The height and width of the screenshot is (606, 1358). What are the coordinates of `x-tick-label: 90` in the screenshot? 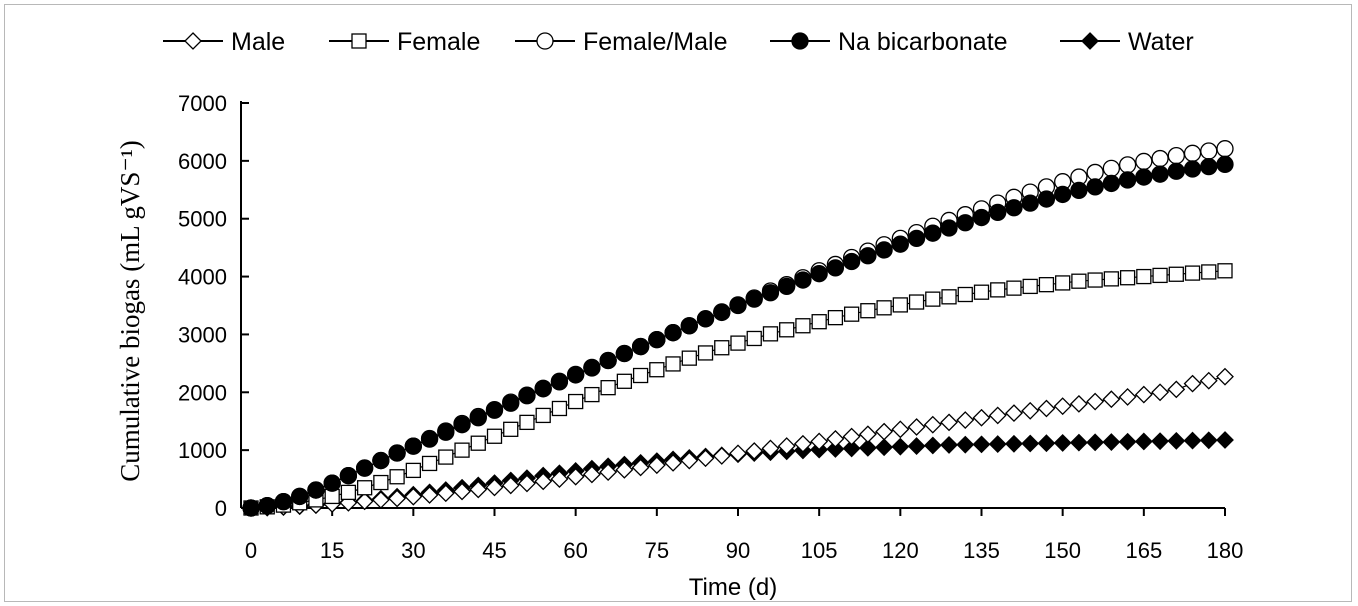 It's located at (738, 550).